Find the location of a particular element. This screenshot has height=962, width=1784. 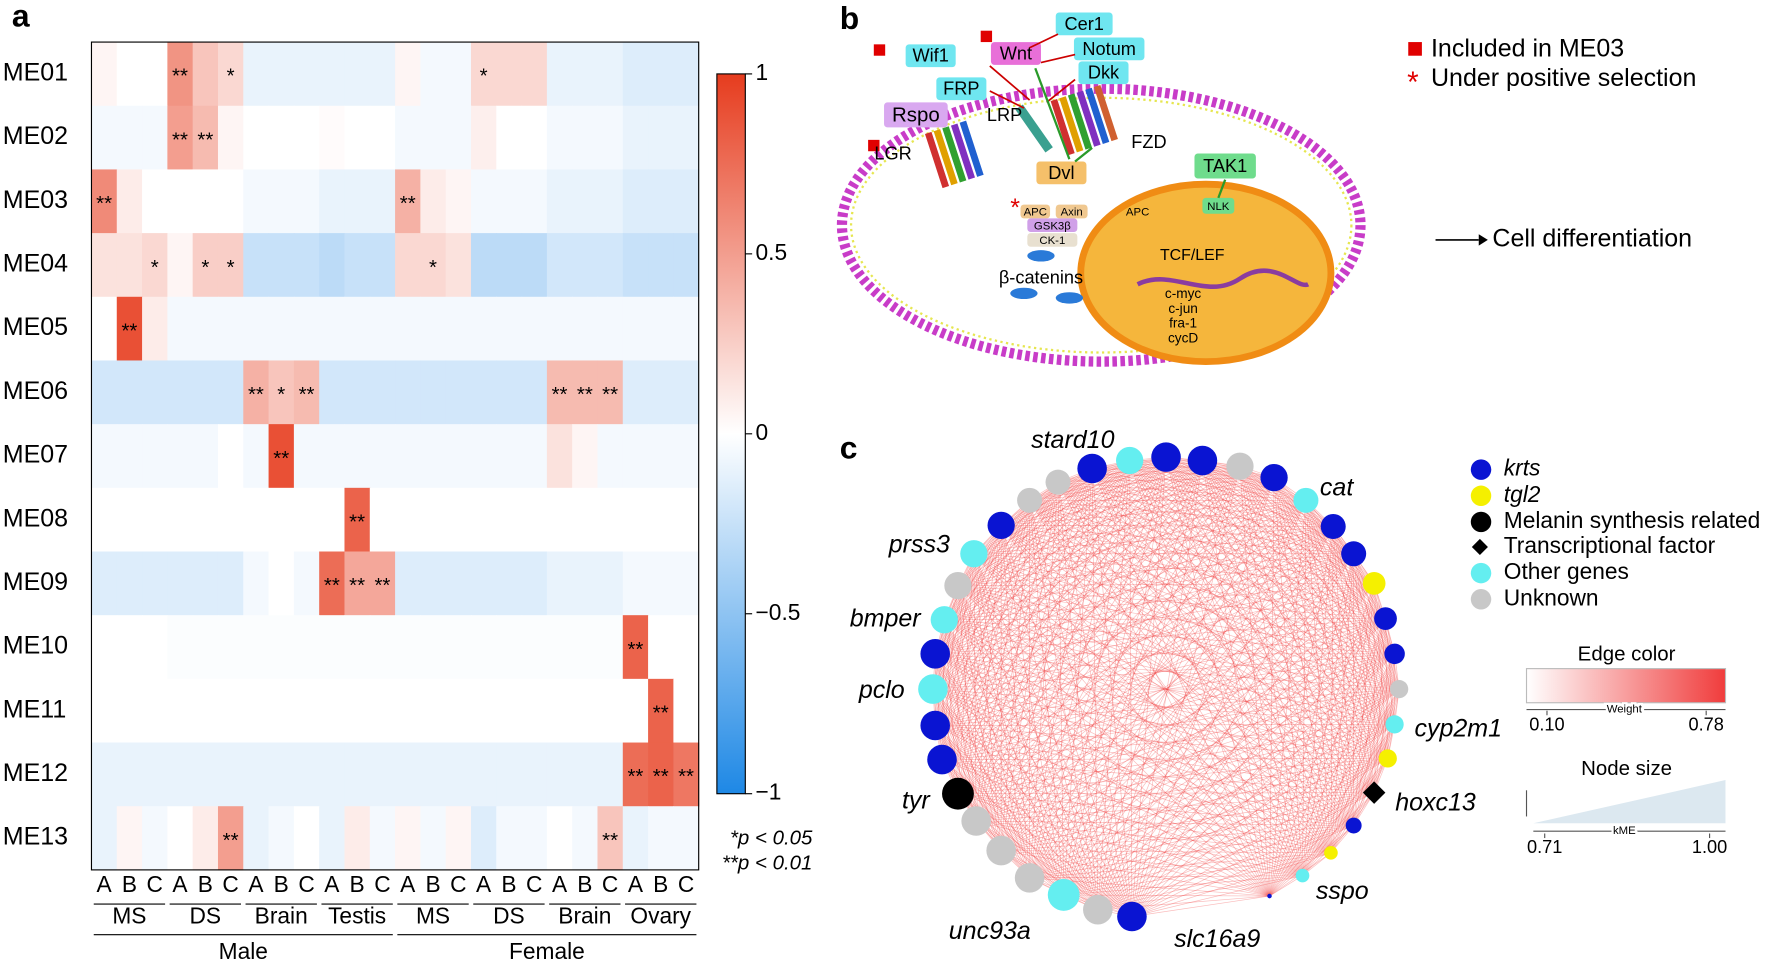

column-label: A is located at coordinates (332, 884).